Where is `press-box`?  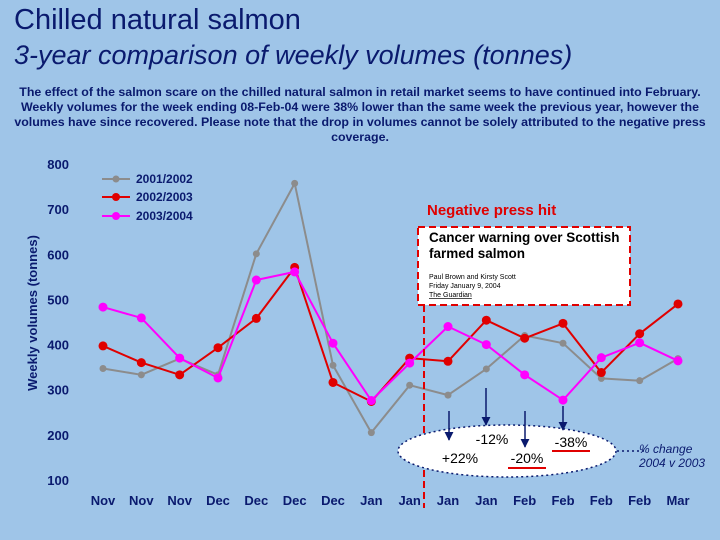 press-box is located at coordinates (524, 266).